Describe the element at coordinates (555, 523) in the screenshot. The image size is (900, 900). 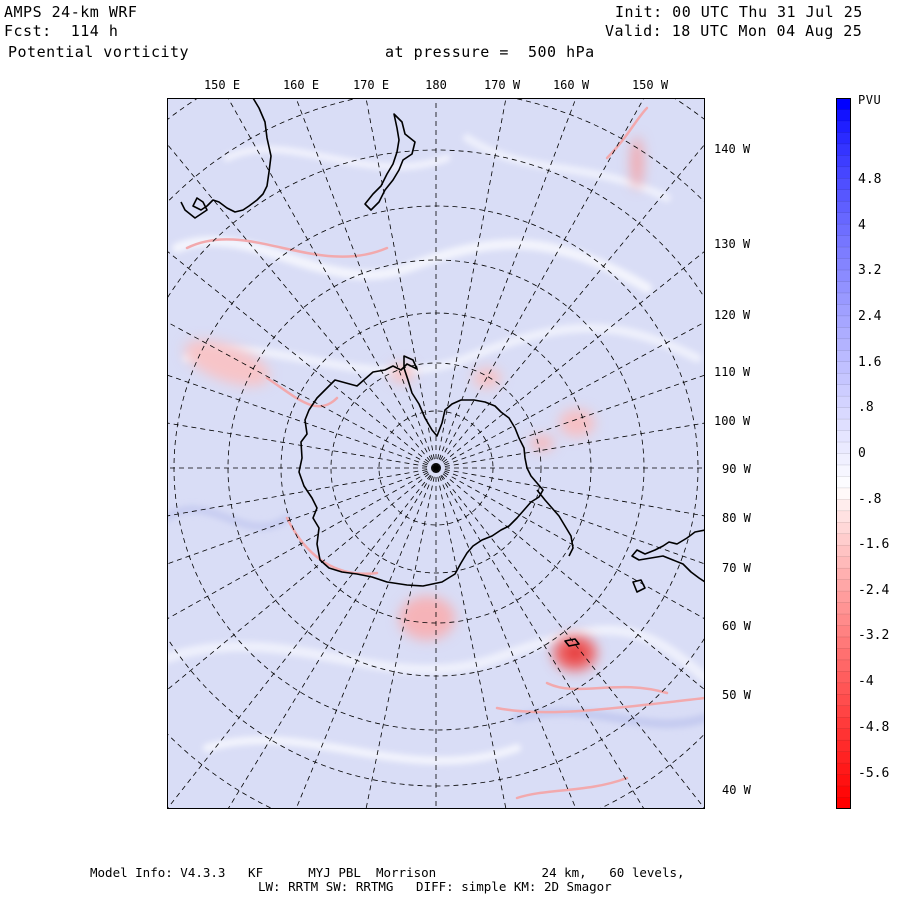
I see `antarctic-peninsula-islands` at that location.